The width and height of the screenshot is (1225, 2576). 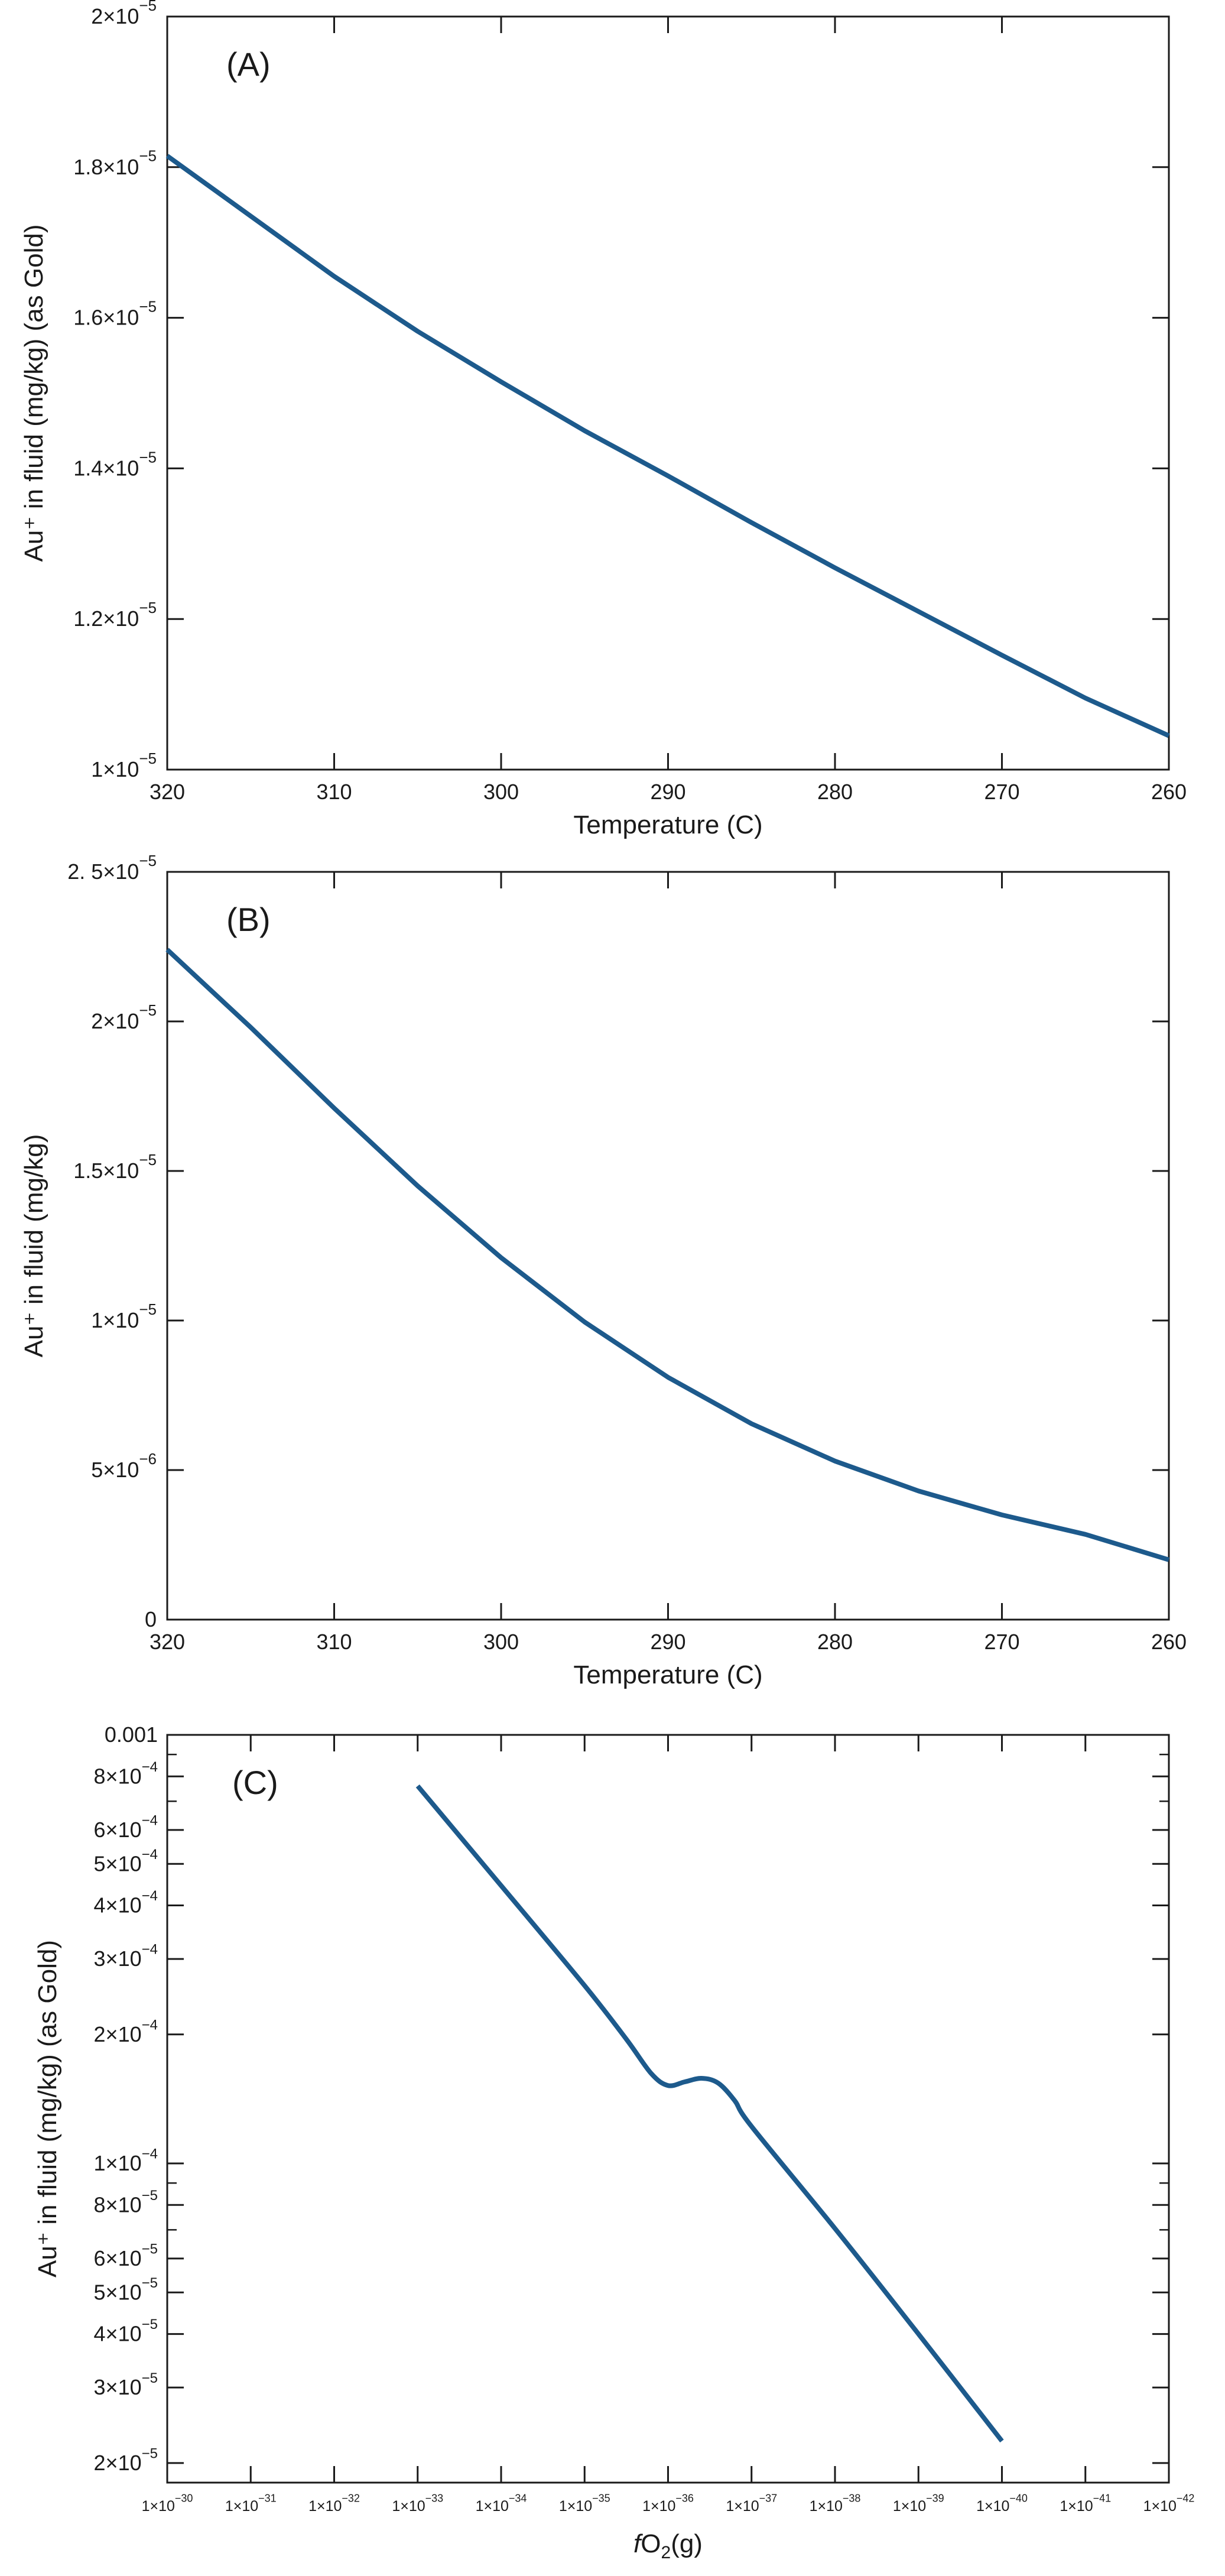 I want to click on y-tick-label: 8×10⁻⁴, so click(x=126, y=1773).